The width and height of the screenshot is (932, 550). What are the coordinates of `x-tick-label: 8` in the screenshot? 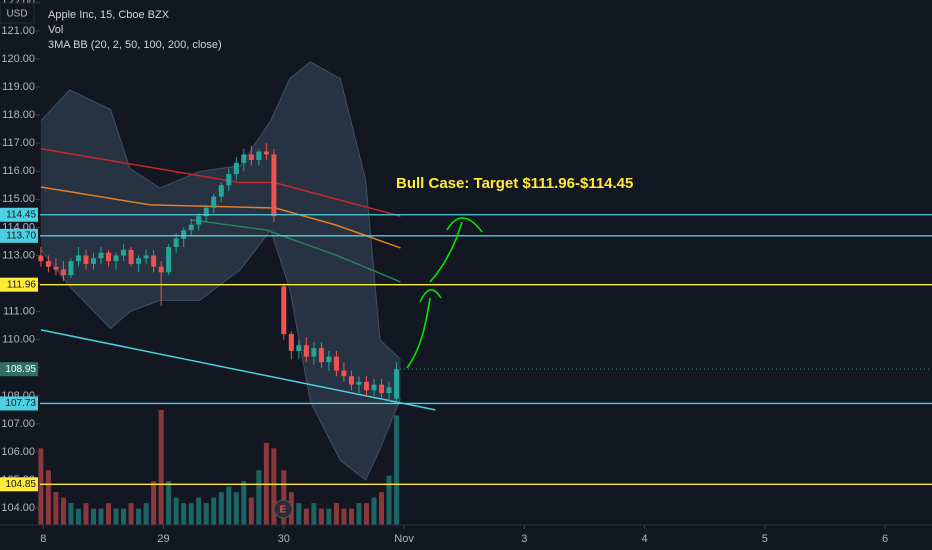 It's located at (43, 539).